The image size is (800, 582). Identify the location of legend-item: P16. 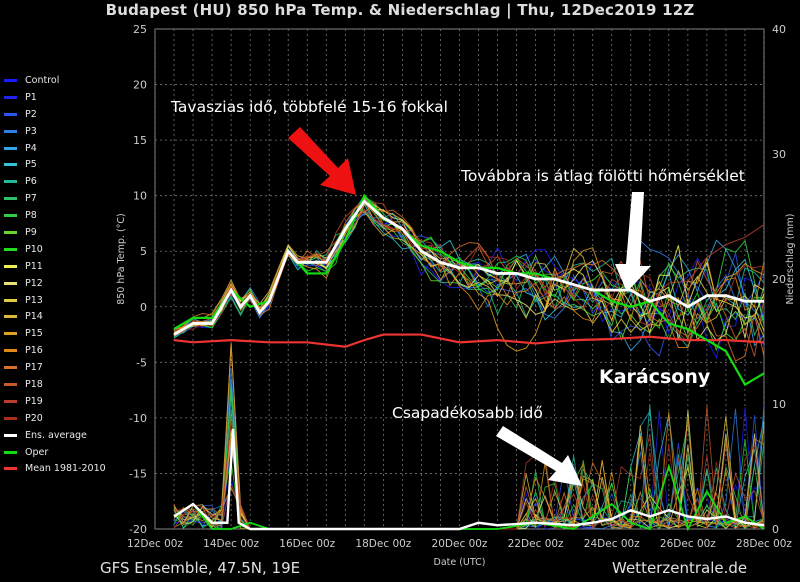
(64, 350).